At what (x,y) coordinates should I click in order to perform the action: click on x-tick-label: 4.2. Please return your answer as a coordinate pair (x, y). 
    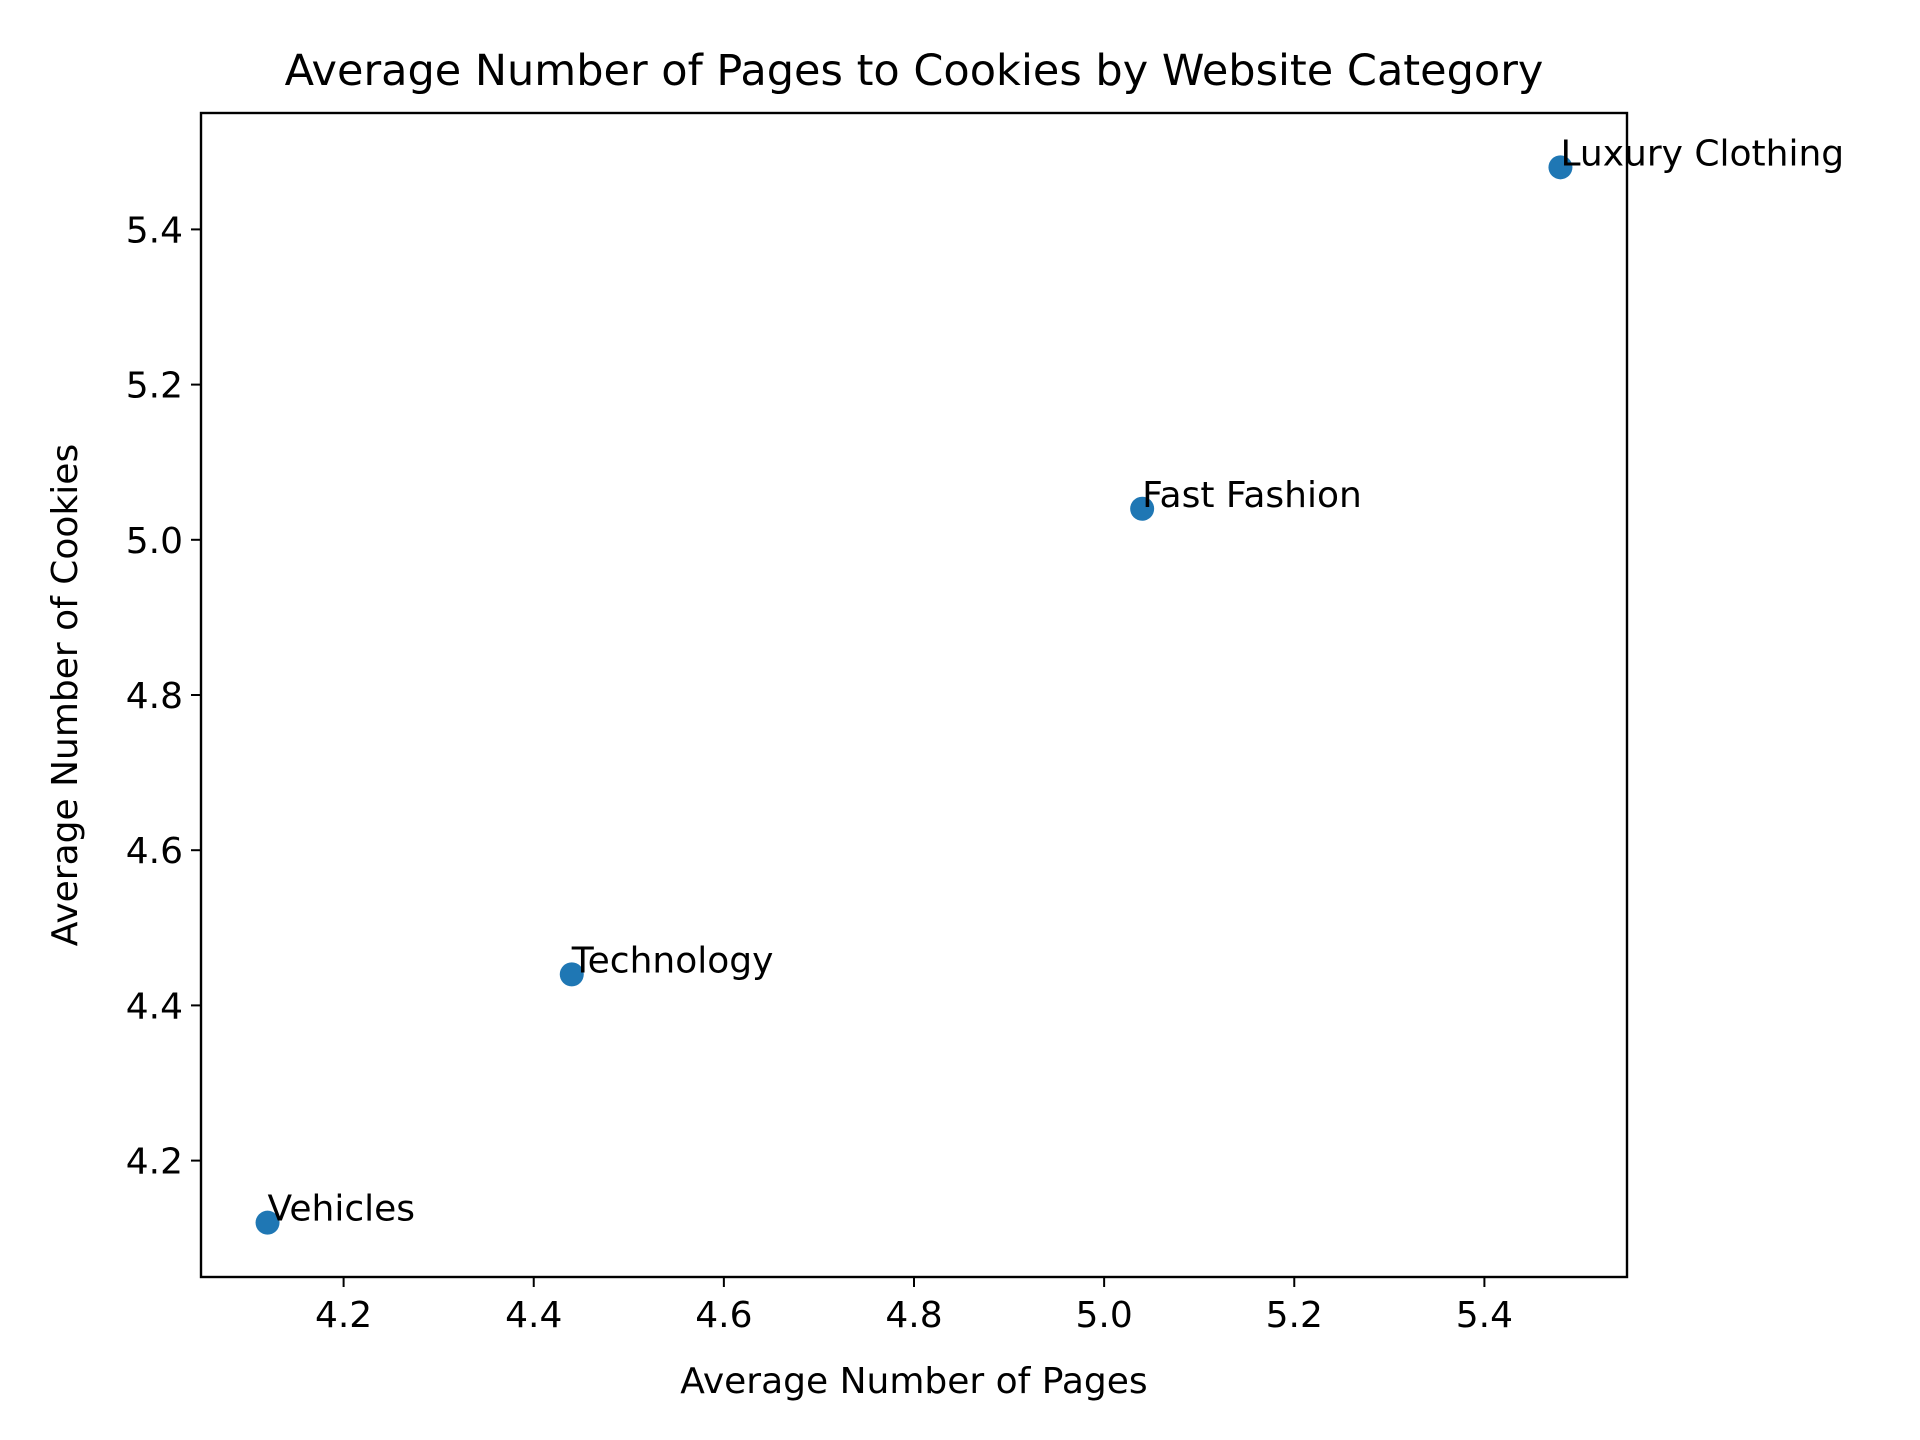
    Looking at the image, I should click on (343, 1315).